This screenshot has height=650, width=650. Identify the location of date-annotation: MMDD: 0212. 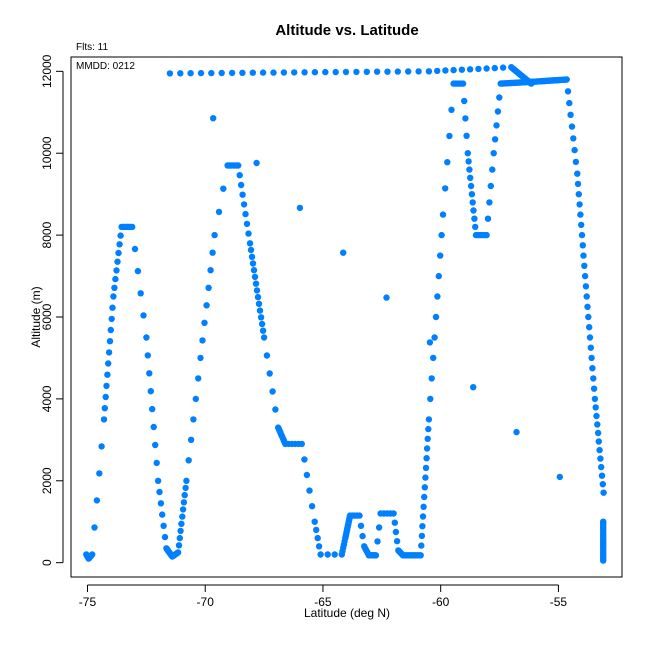
(105, 66).